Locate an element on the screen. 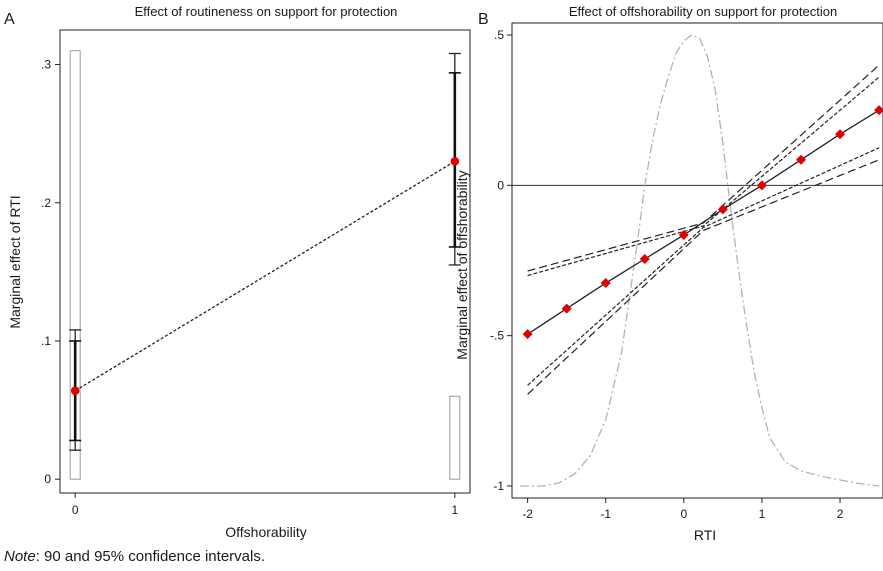 This screenshot has width=883, height=571. panel-a-y-label: Marginal effect of RTI is located at coordinates (15, 261).